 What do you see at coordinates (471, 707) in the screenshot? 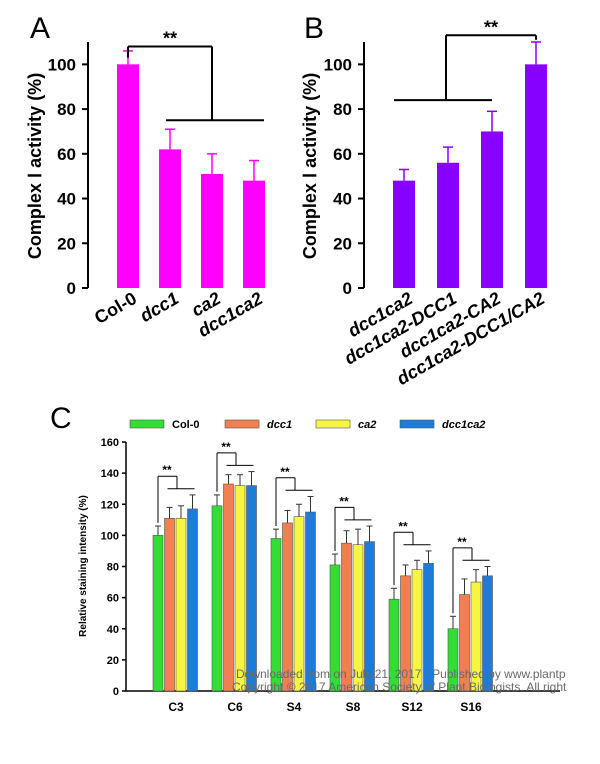
I see `panel-c-category-label: S16` at bounding box center [471, 707].